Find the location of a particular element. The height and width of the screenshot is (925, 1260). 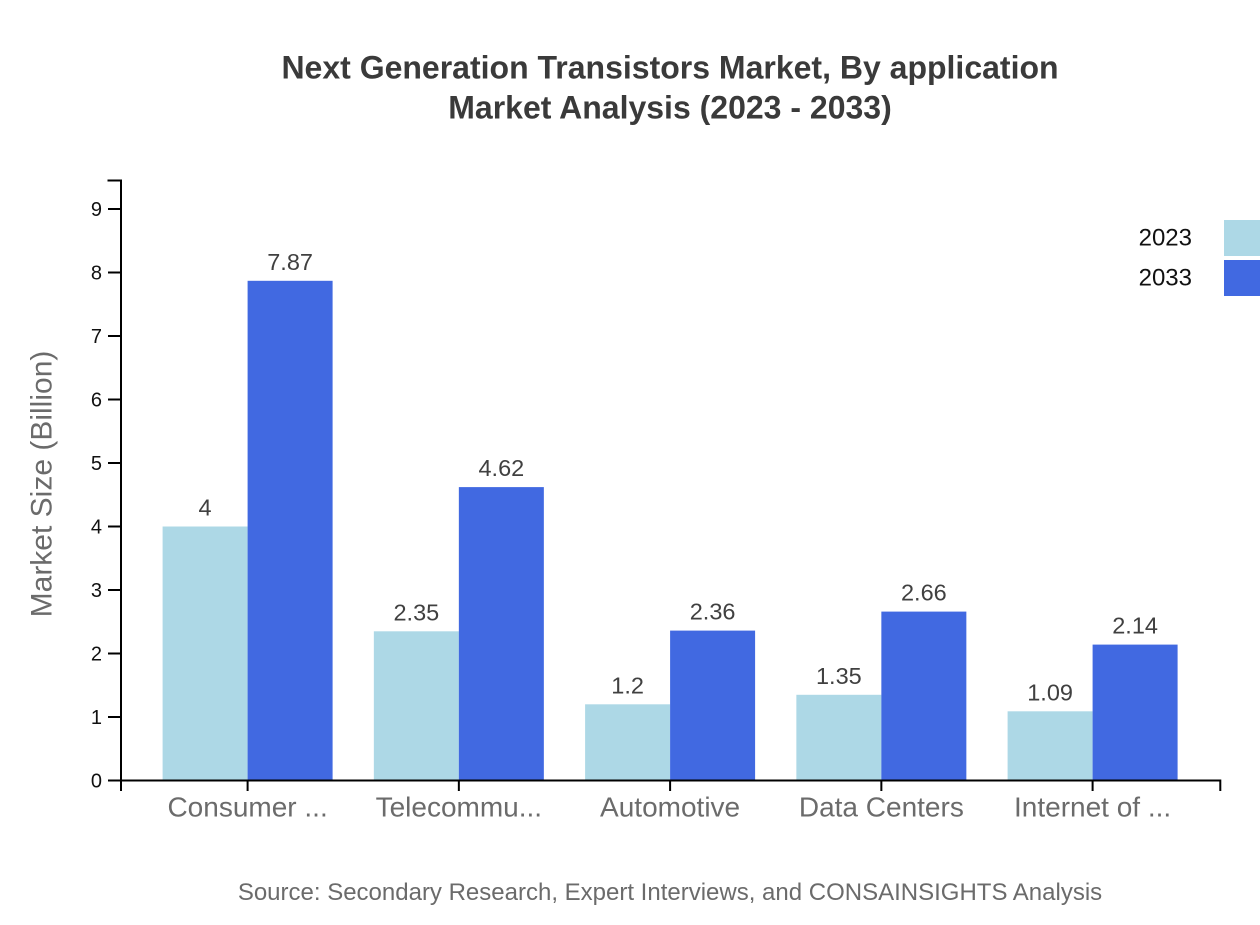

svg-text: 2.14 is located at coordinates (1135, 626).